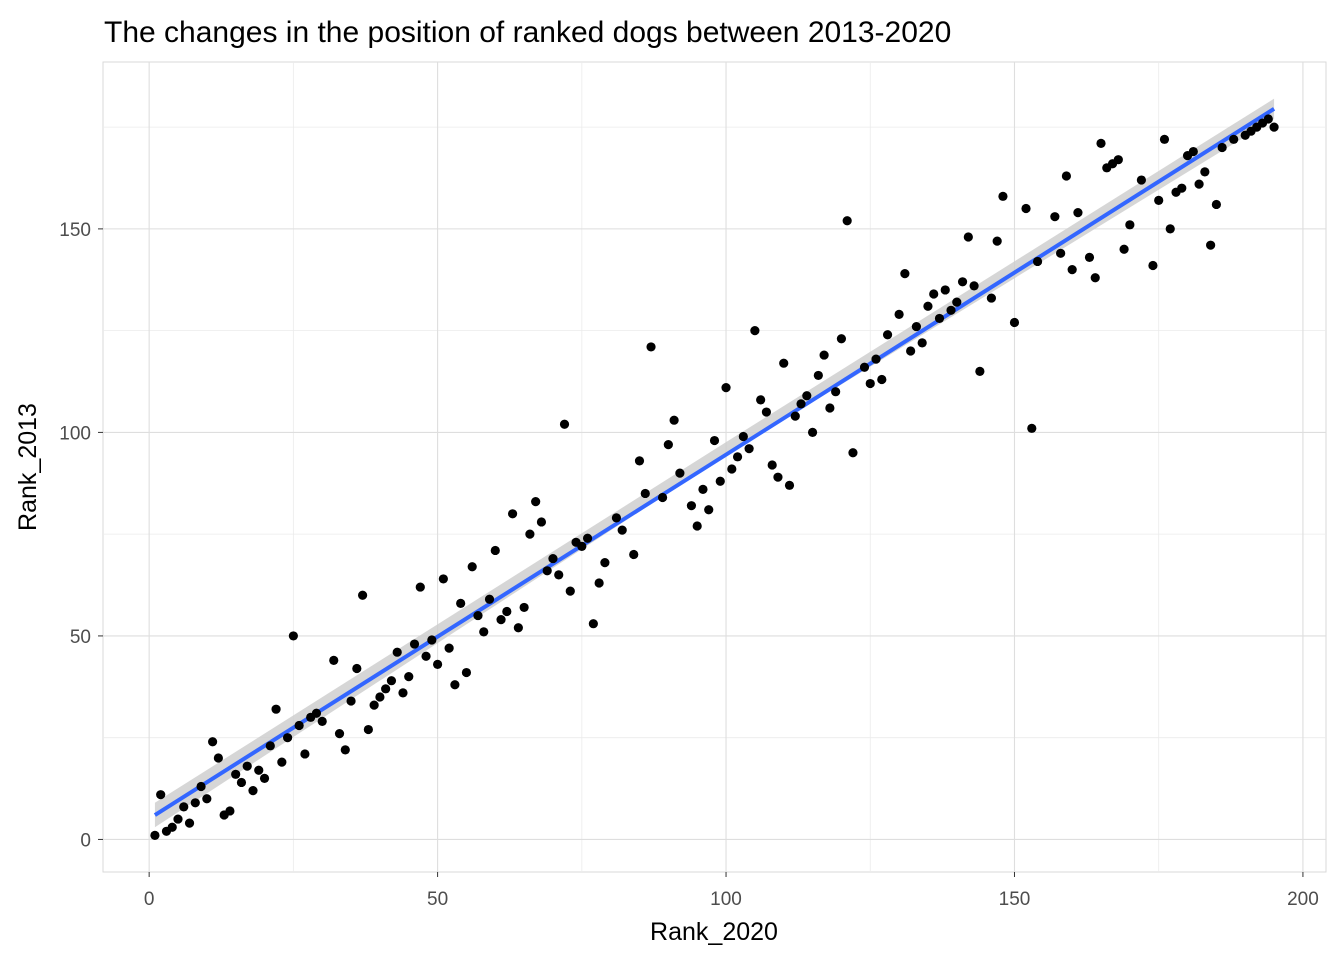  Describe the element at coordinates (80, 637) in the screenshot. I see `y-tick-label: 50` at that location.